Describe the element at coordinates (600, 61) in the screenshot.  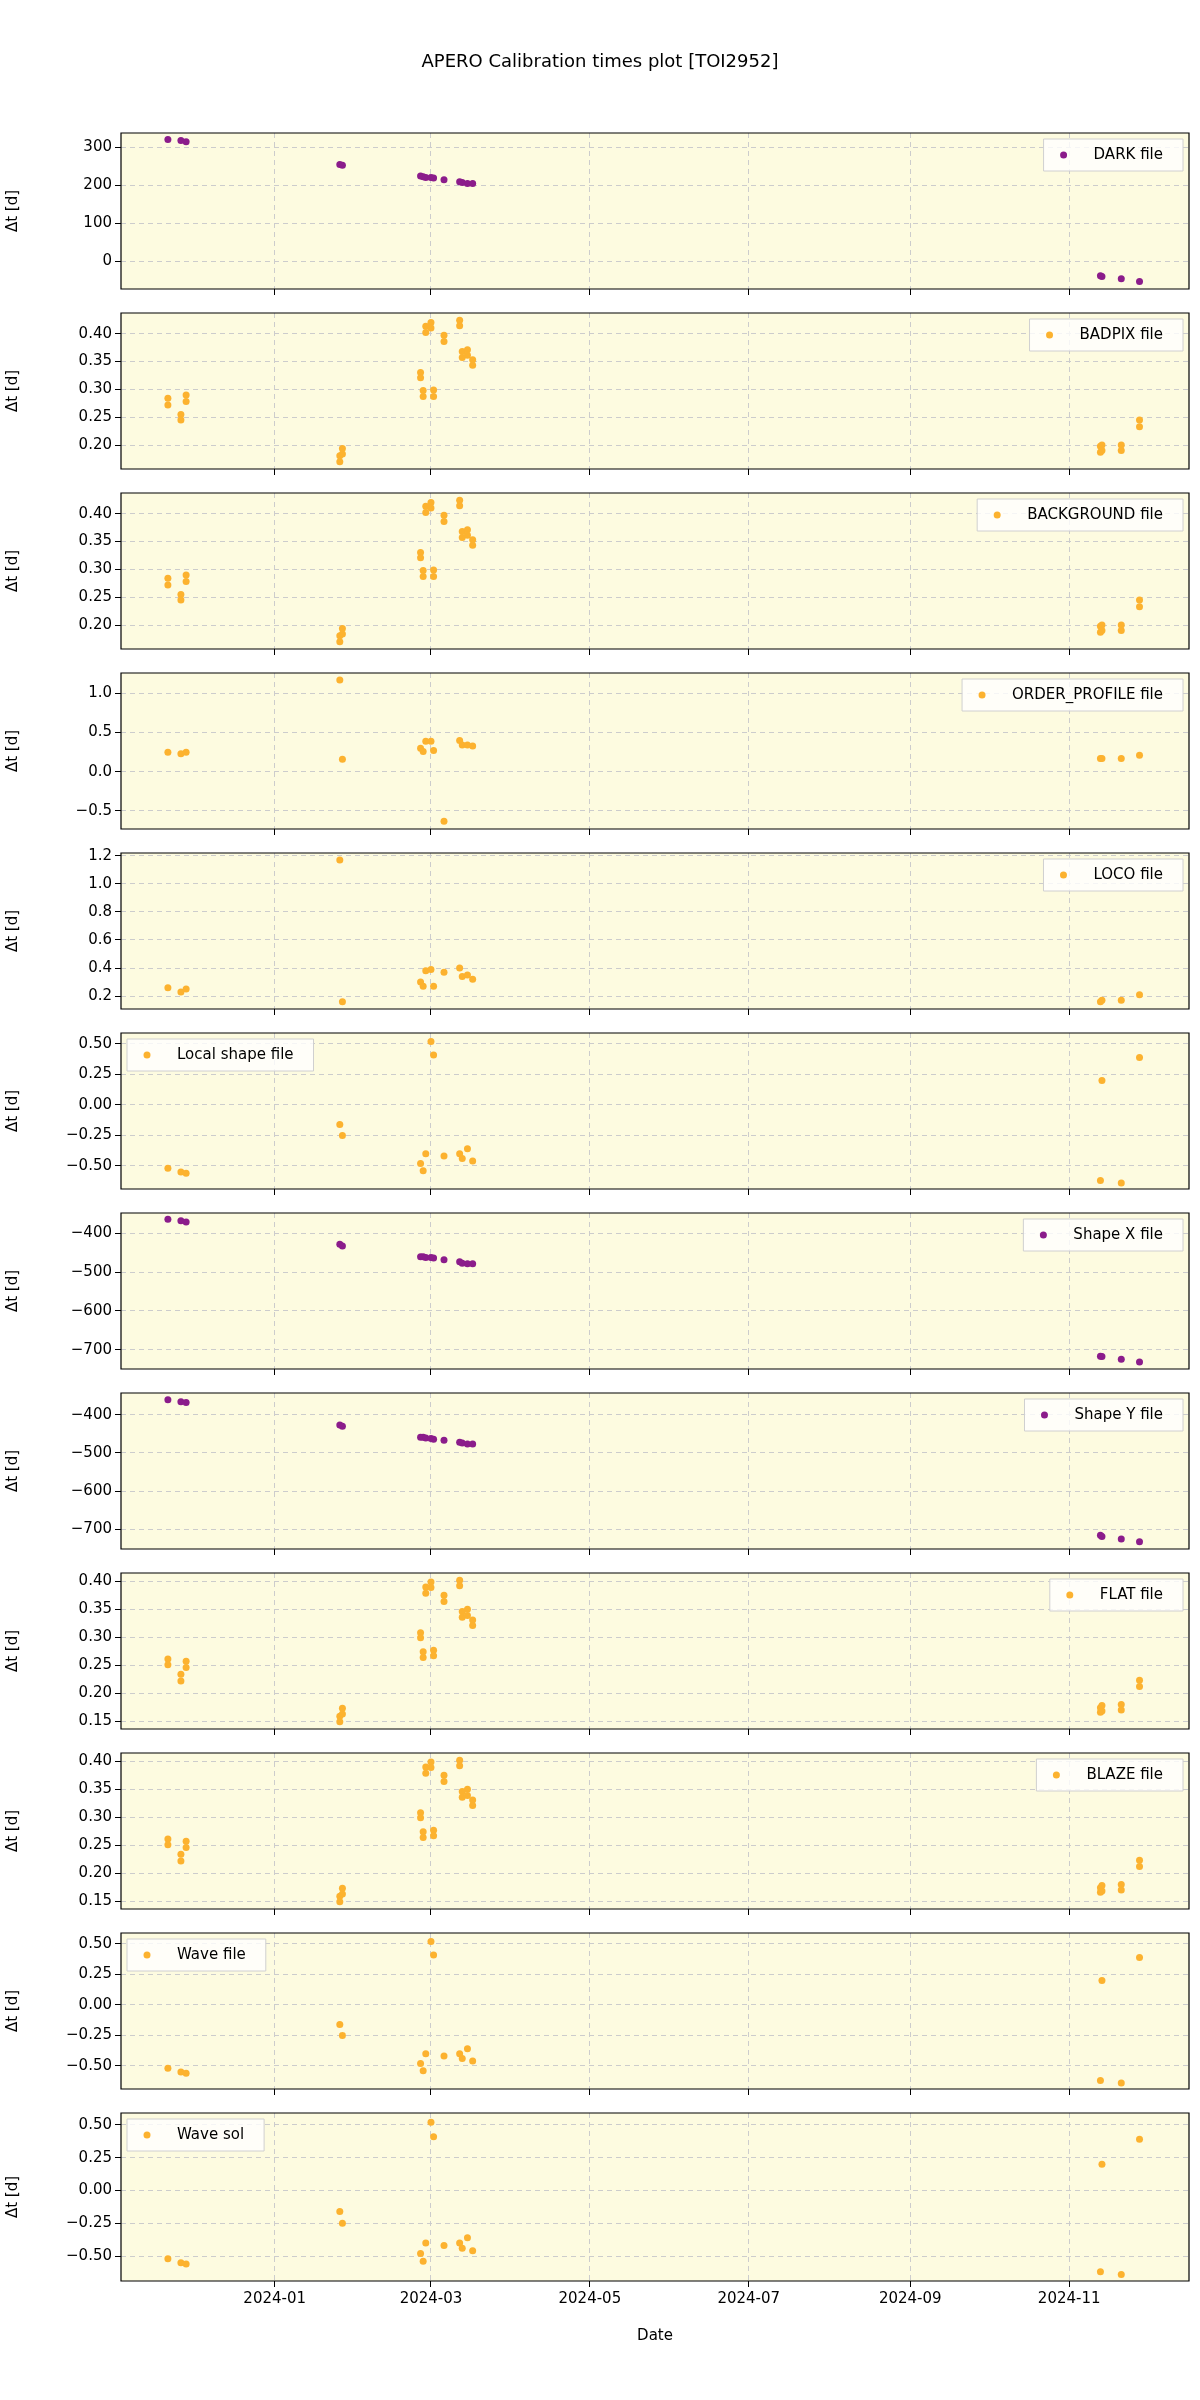
I see `chart-title: APERO Calibration times plot [TOI2952]` at that location.